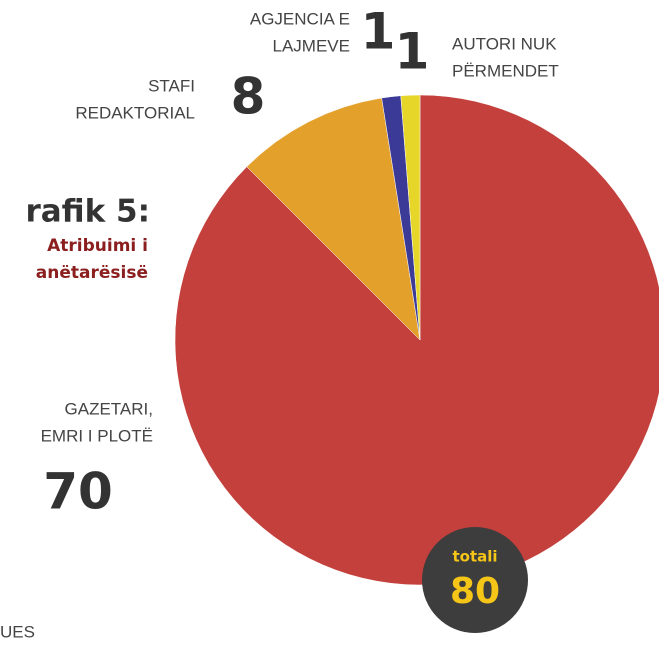  I want to click on chart-subtitle: Atribuimi i, so click(97, 246).